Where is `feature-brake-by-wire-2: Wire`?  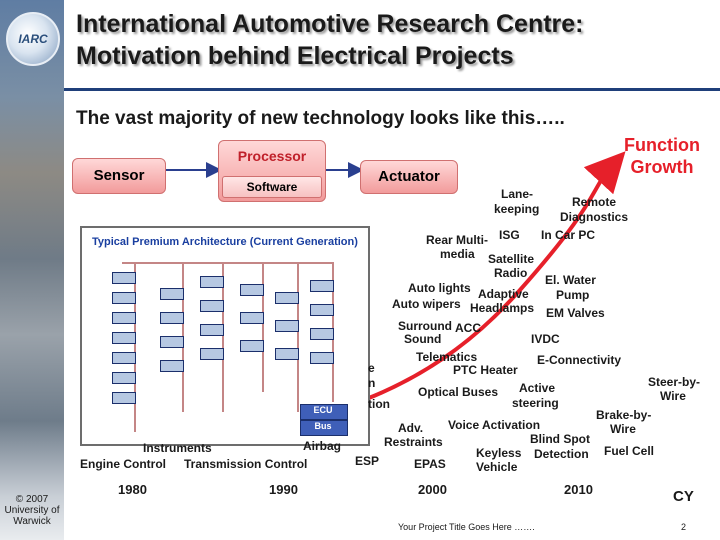 feature-brake-by-wire-2: Wire is located at coordinates (623, 429).